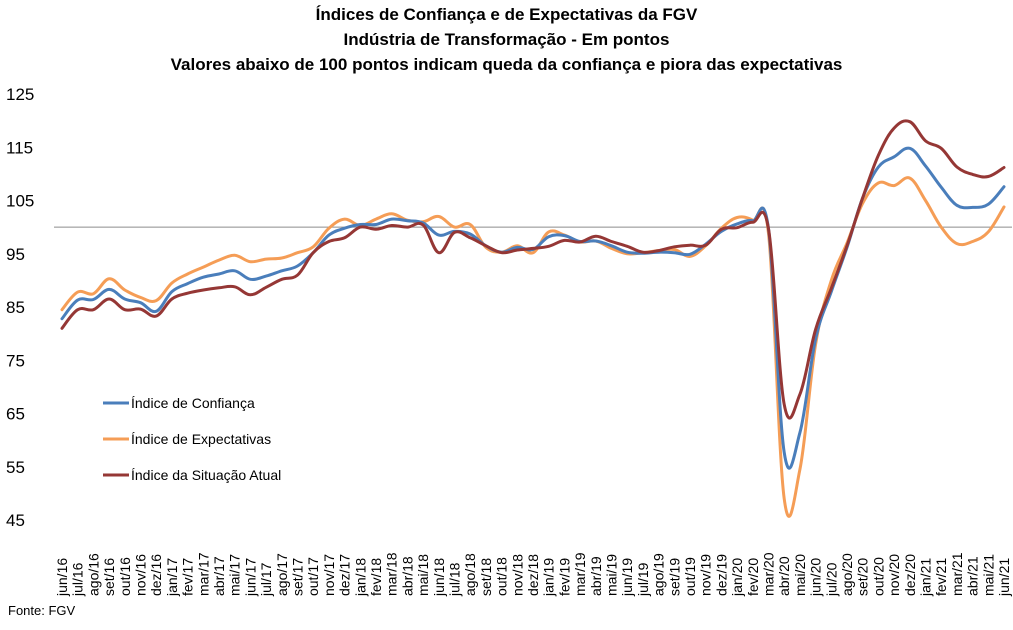 The image size is (1013, 630). What do you see at coordinates (455, 579) in the screenshot?
I see `x-tick-label: jul/18` at bounding box center [455, 579].